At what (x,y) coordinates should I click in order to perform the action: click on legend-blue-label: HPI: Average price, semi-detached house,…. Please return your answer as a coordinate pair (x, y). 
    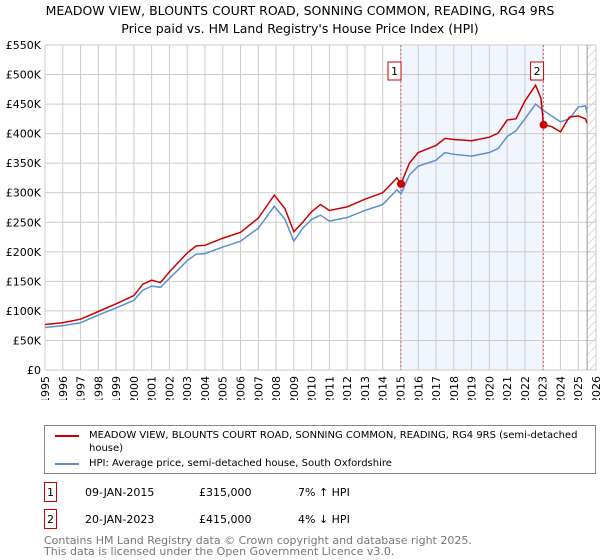
    Looking at the image, I should click on (240, 463).